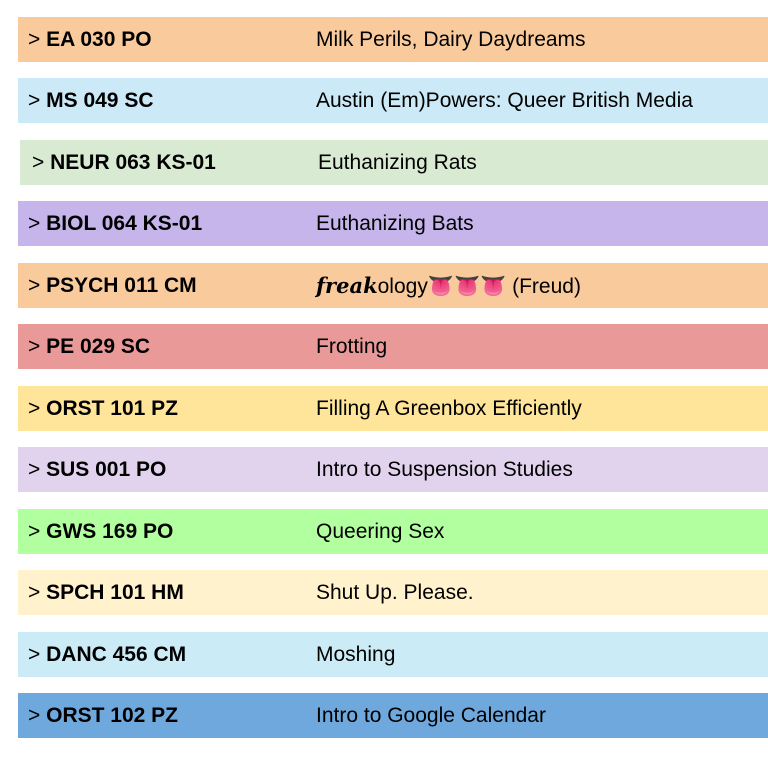  I want to click on code-cell: > PE 029 SC, so click(89, 347).